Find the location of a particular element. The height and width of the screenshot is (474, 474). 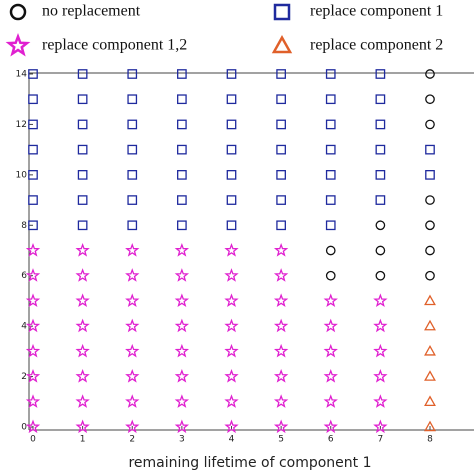

y-tick-label: 4 is located at coordinates (24, 327).